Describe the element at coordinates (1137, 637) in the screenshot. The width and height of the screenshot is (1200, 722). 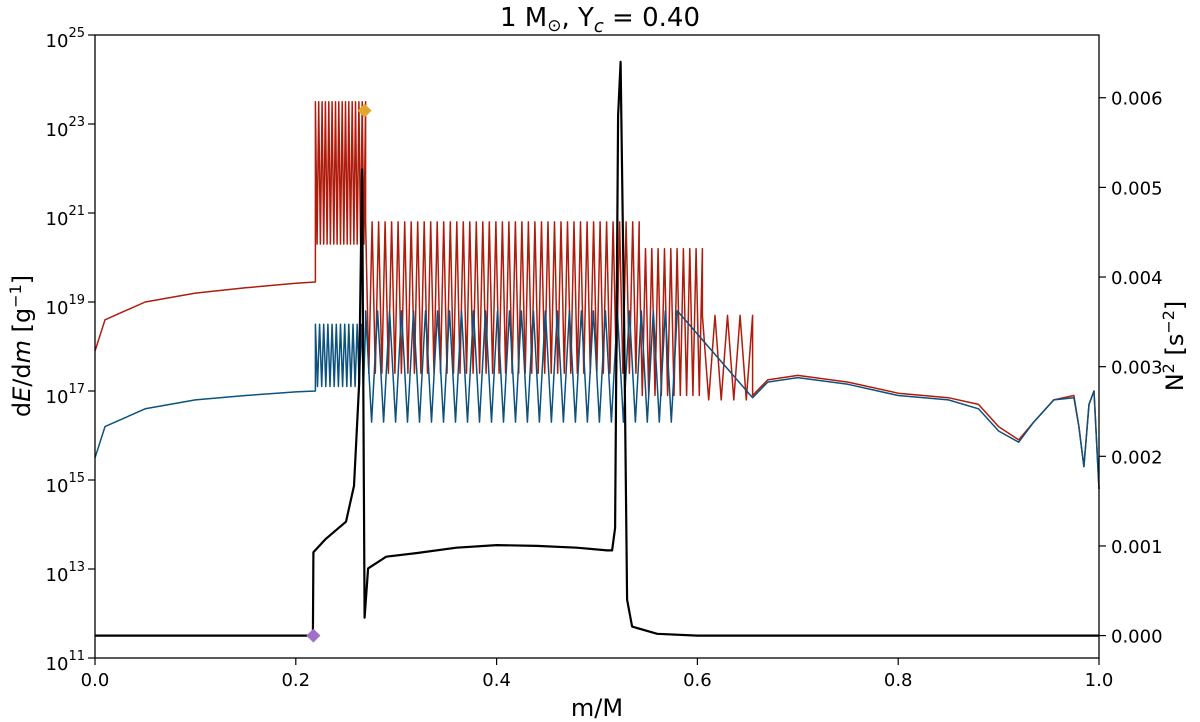
I see `right-tick-label-0: 0.000` at that location.